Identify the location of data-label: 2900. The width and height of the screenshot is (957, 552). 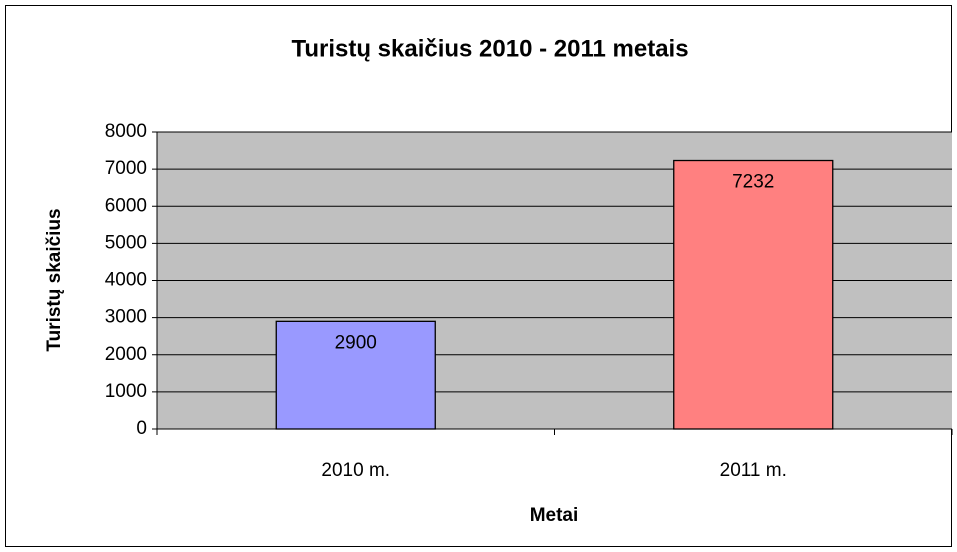
(356, 342).